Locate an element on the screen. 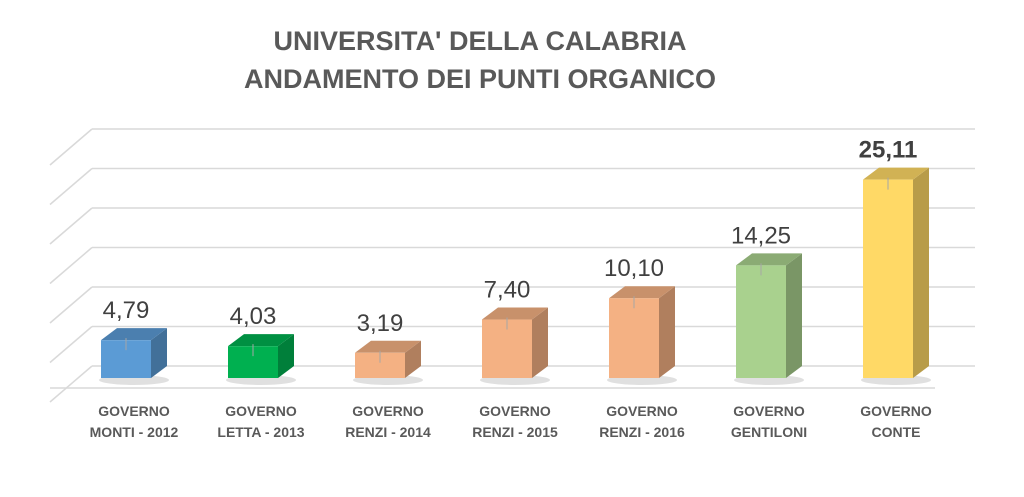 The width and height of the screenshot is (1024, 497). data-label: 4,03 is located at coordinates (253, 316).